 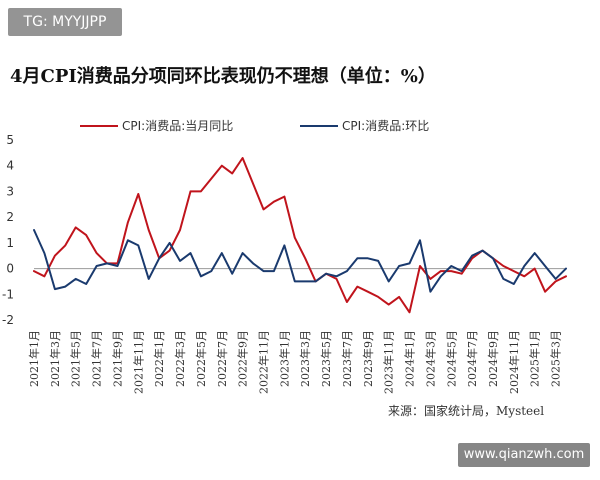 What do you see at coordinates (243, 358) in the screenshot?
I see `x-tick-label: 2022年9月` at bounding box center [243, 358].